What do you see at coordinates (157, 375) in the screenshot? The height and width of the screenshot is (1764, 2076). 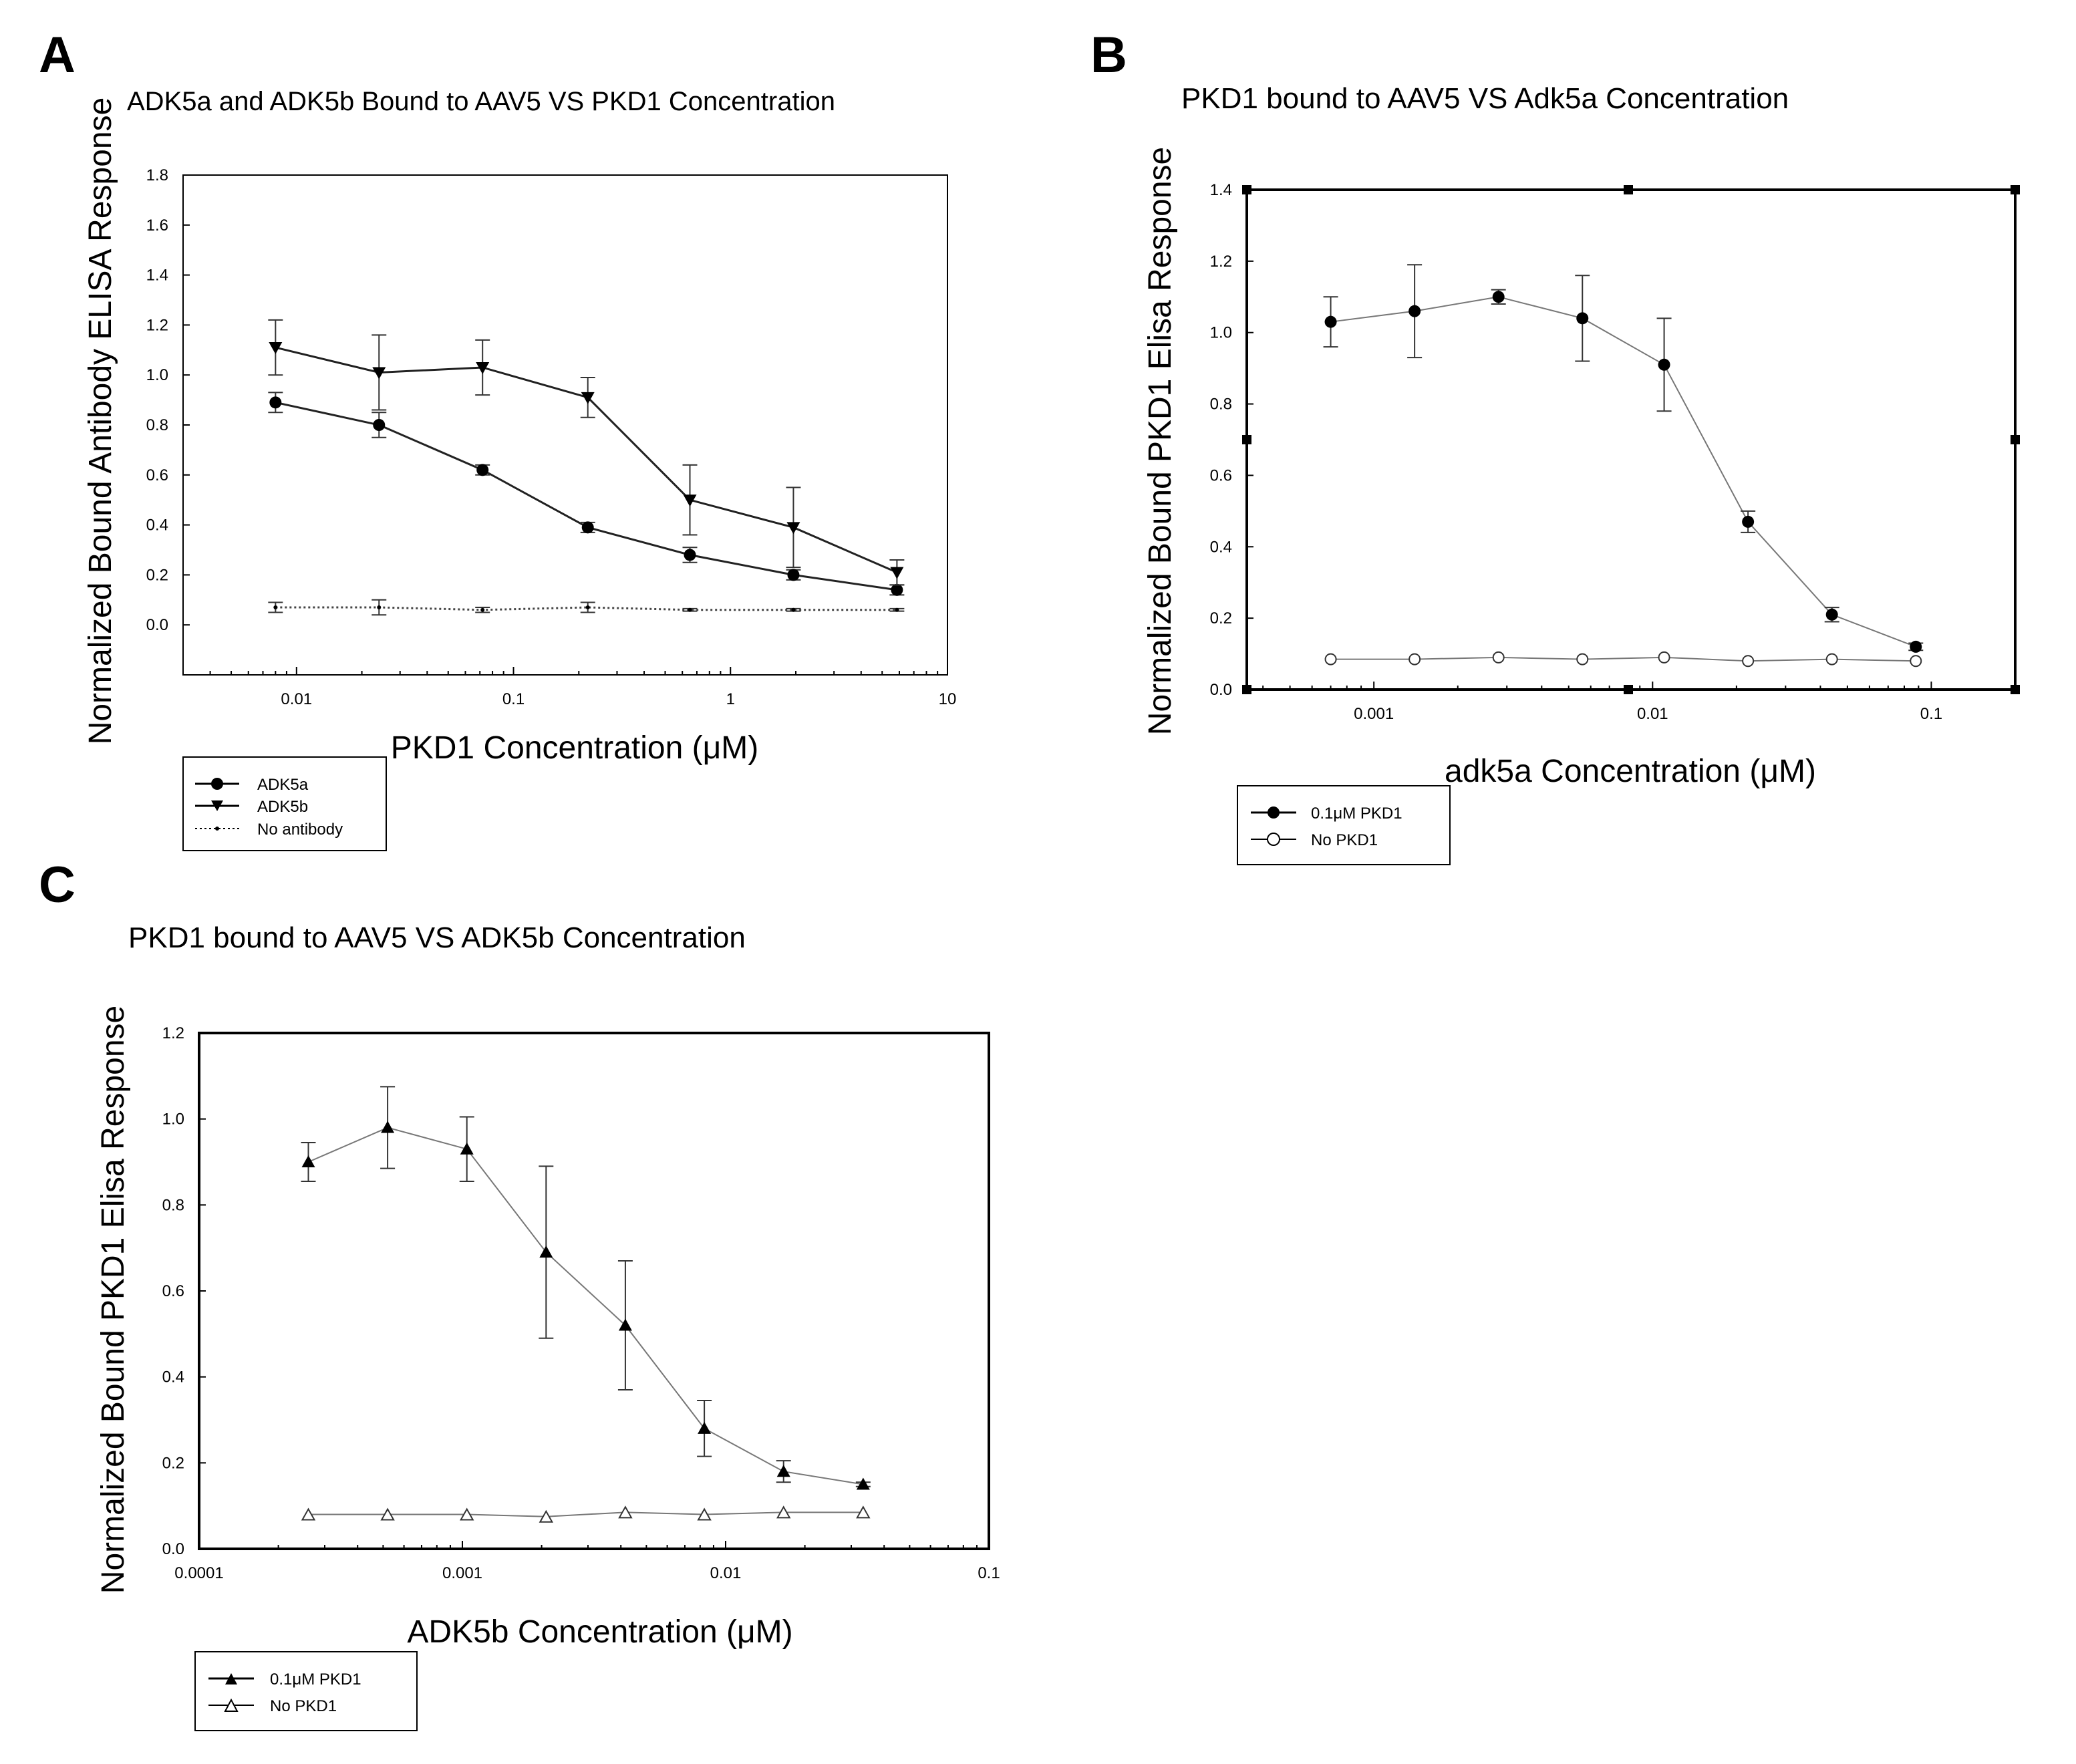 I see `y-tick-label-a-5: 1.0` at bounding box center [157, 375].